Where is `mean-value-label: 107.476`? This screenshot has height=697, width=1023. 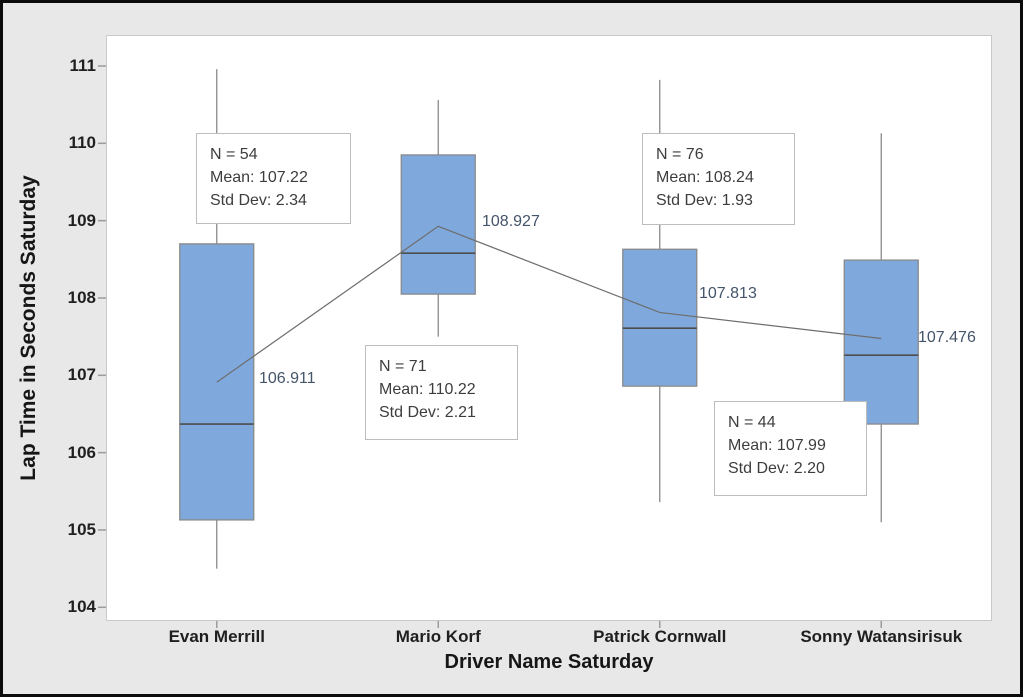
mean-value-label: 107.476 is located at coordinates (947, 337).